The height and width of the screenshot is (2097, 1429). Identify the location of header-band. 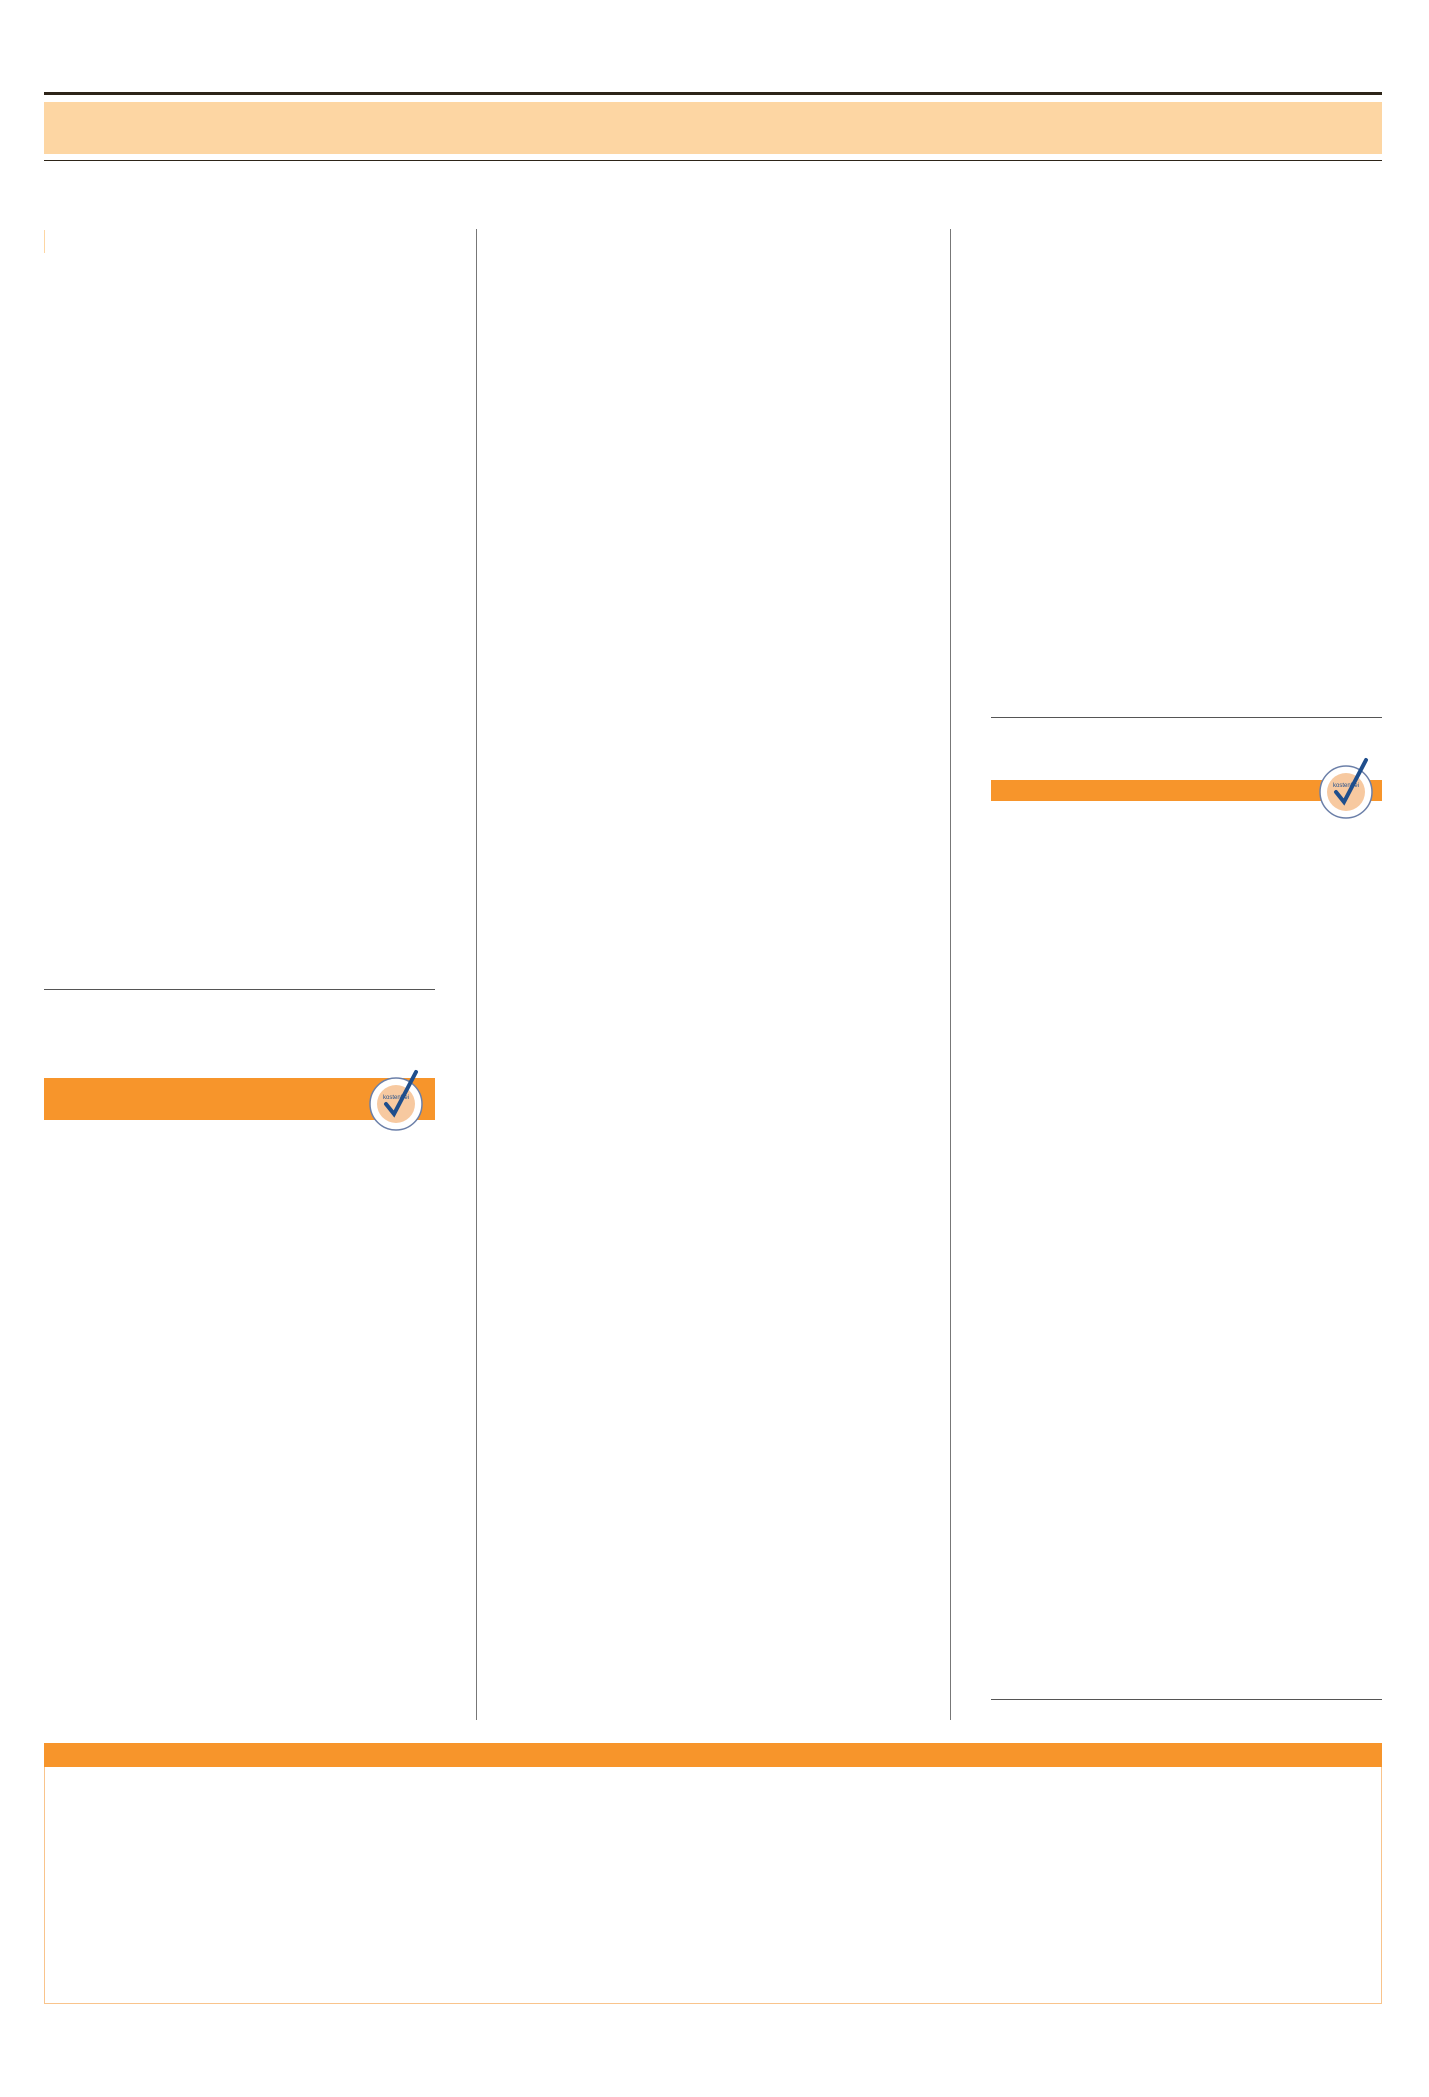
(713, 128).